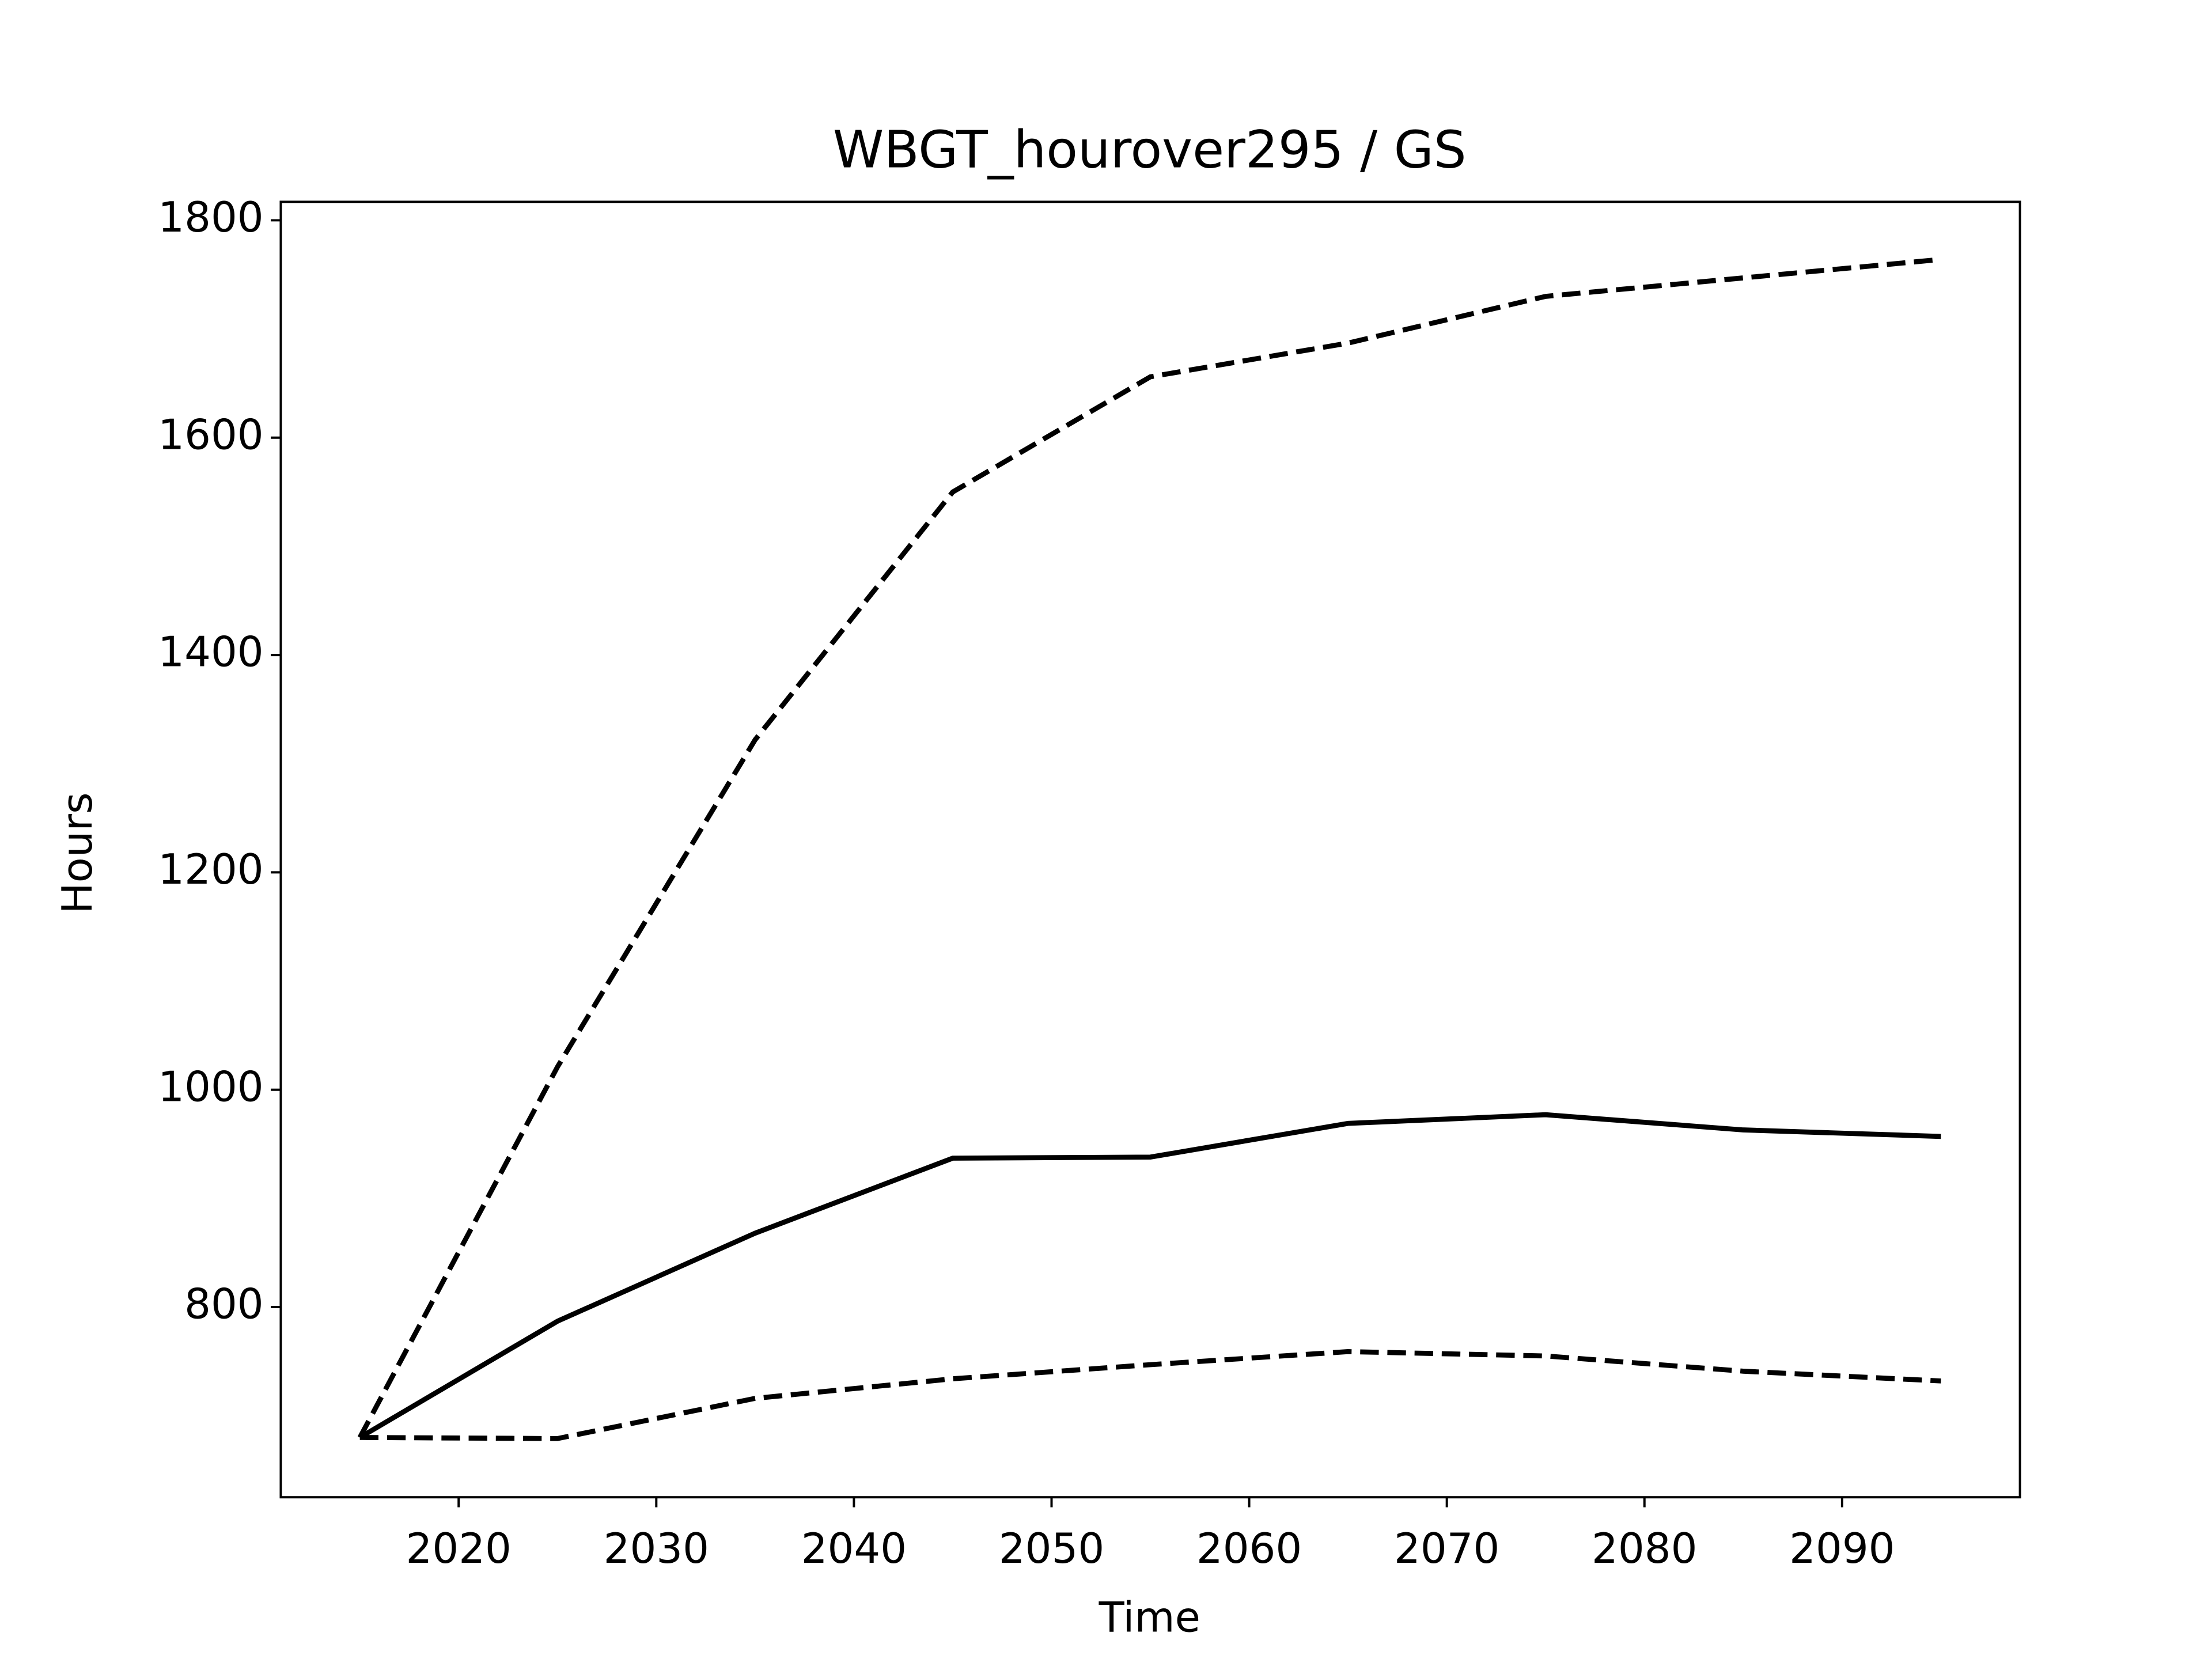  I want to click on y-axis-label: Hours, so click(77, 853).